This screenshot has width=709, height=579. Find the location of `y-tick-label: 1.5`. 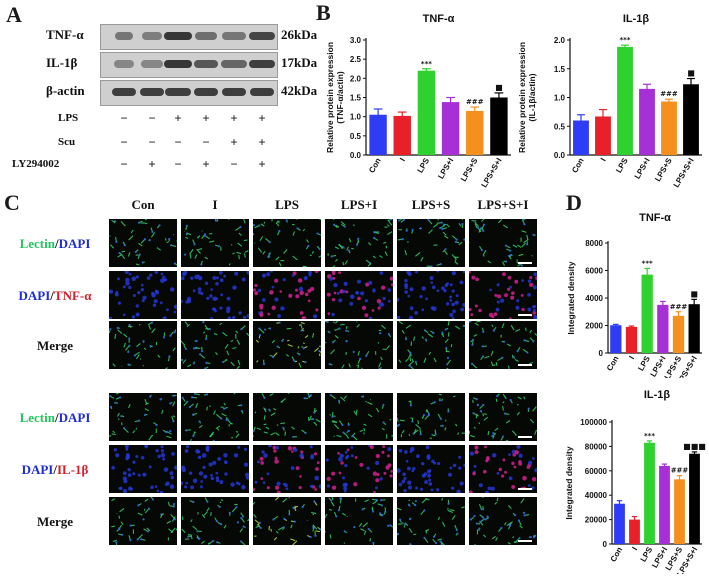

y-tick-label: 1.5 is located at coordinates (356, 98).